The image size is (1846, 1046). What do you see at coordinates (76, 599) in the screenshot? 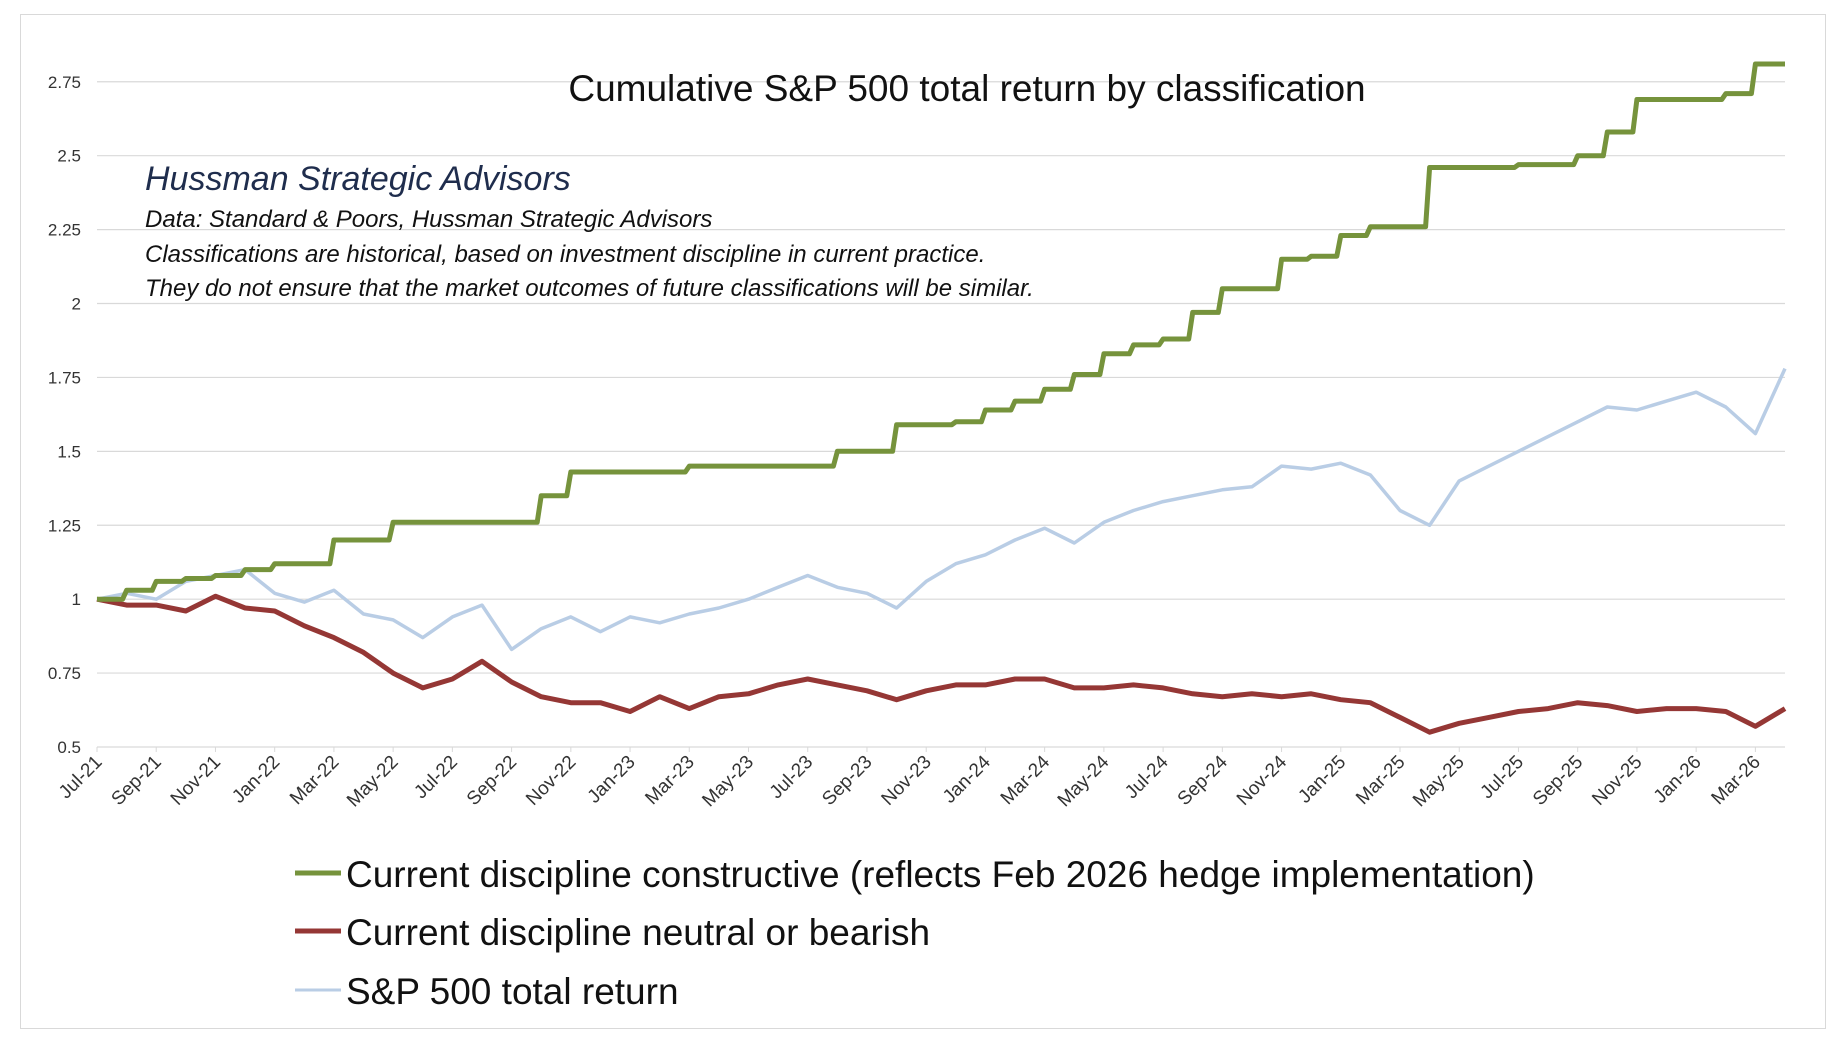
I see `y-tick-label: 1` at bounding box center [76, 599].